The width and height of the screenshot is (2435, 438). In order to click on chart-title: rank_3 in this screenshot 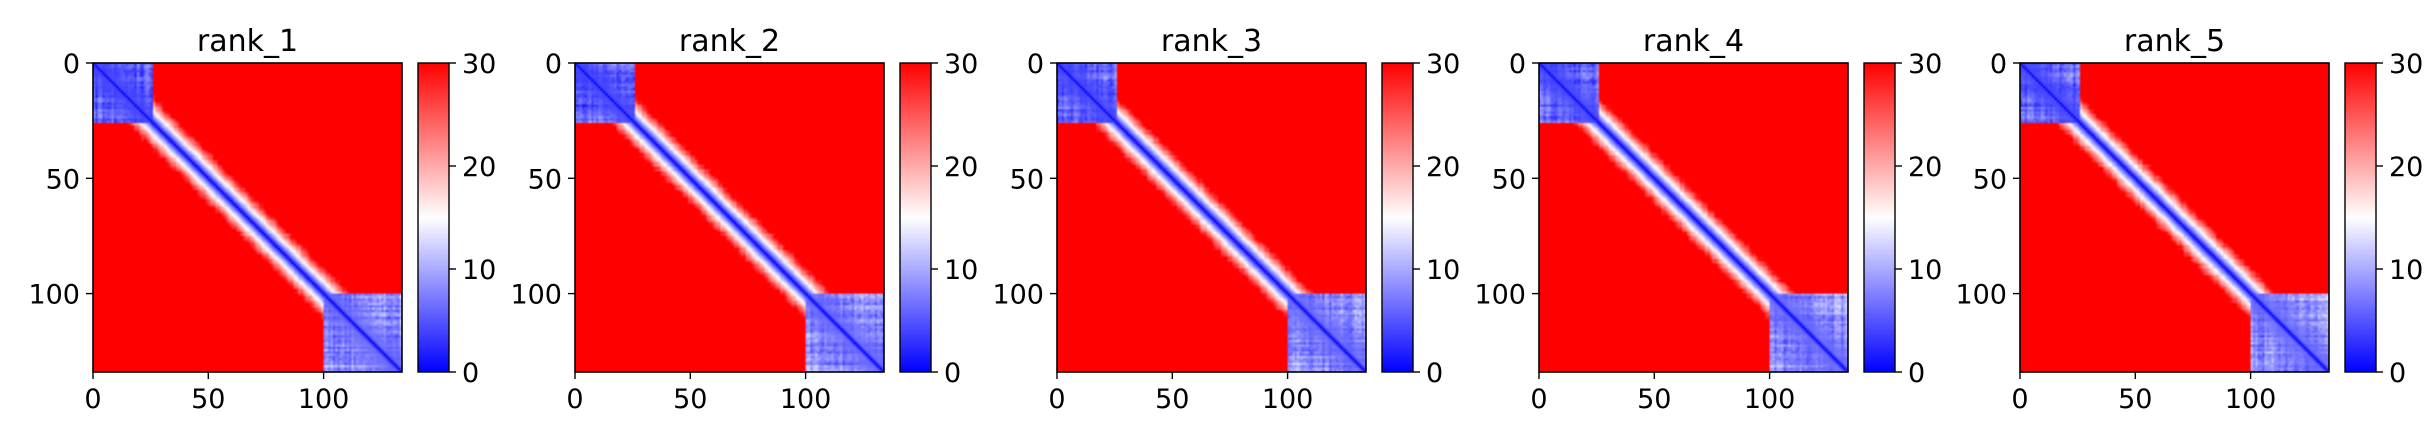, I will do `click(1211, 41)`.